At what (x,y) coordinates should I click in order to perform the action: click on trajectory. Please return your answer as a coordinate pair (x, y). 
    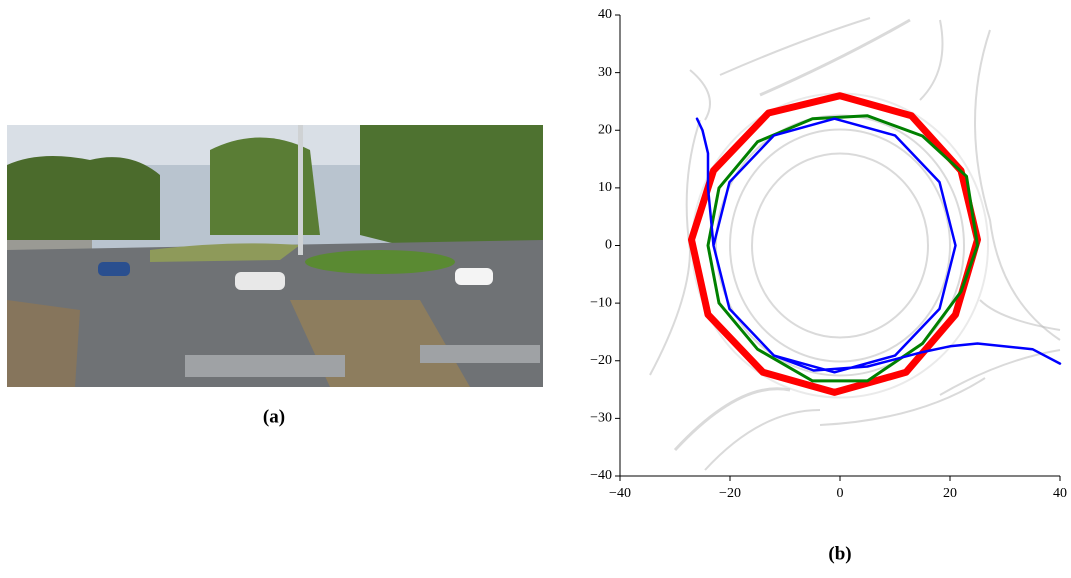
    Looking at the image, I should click on (834, 244).